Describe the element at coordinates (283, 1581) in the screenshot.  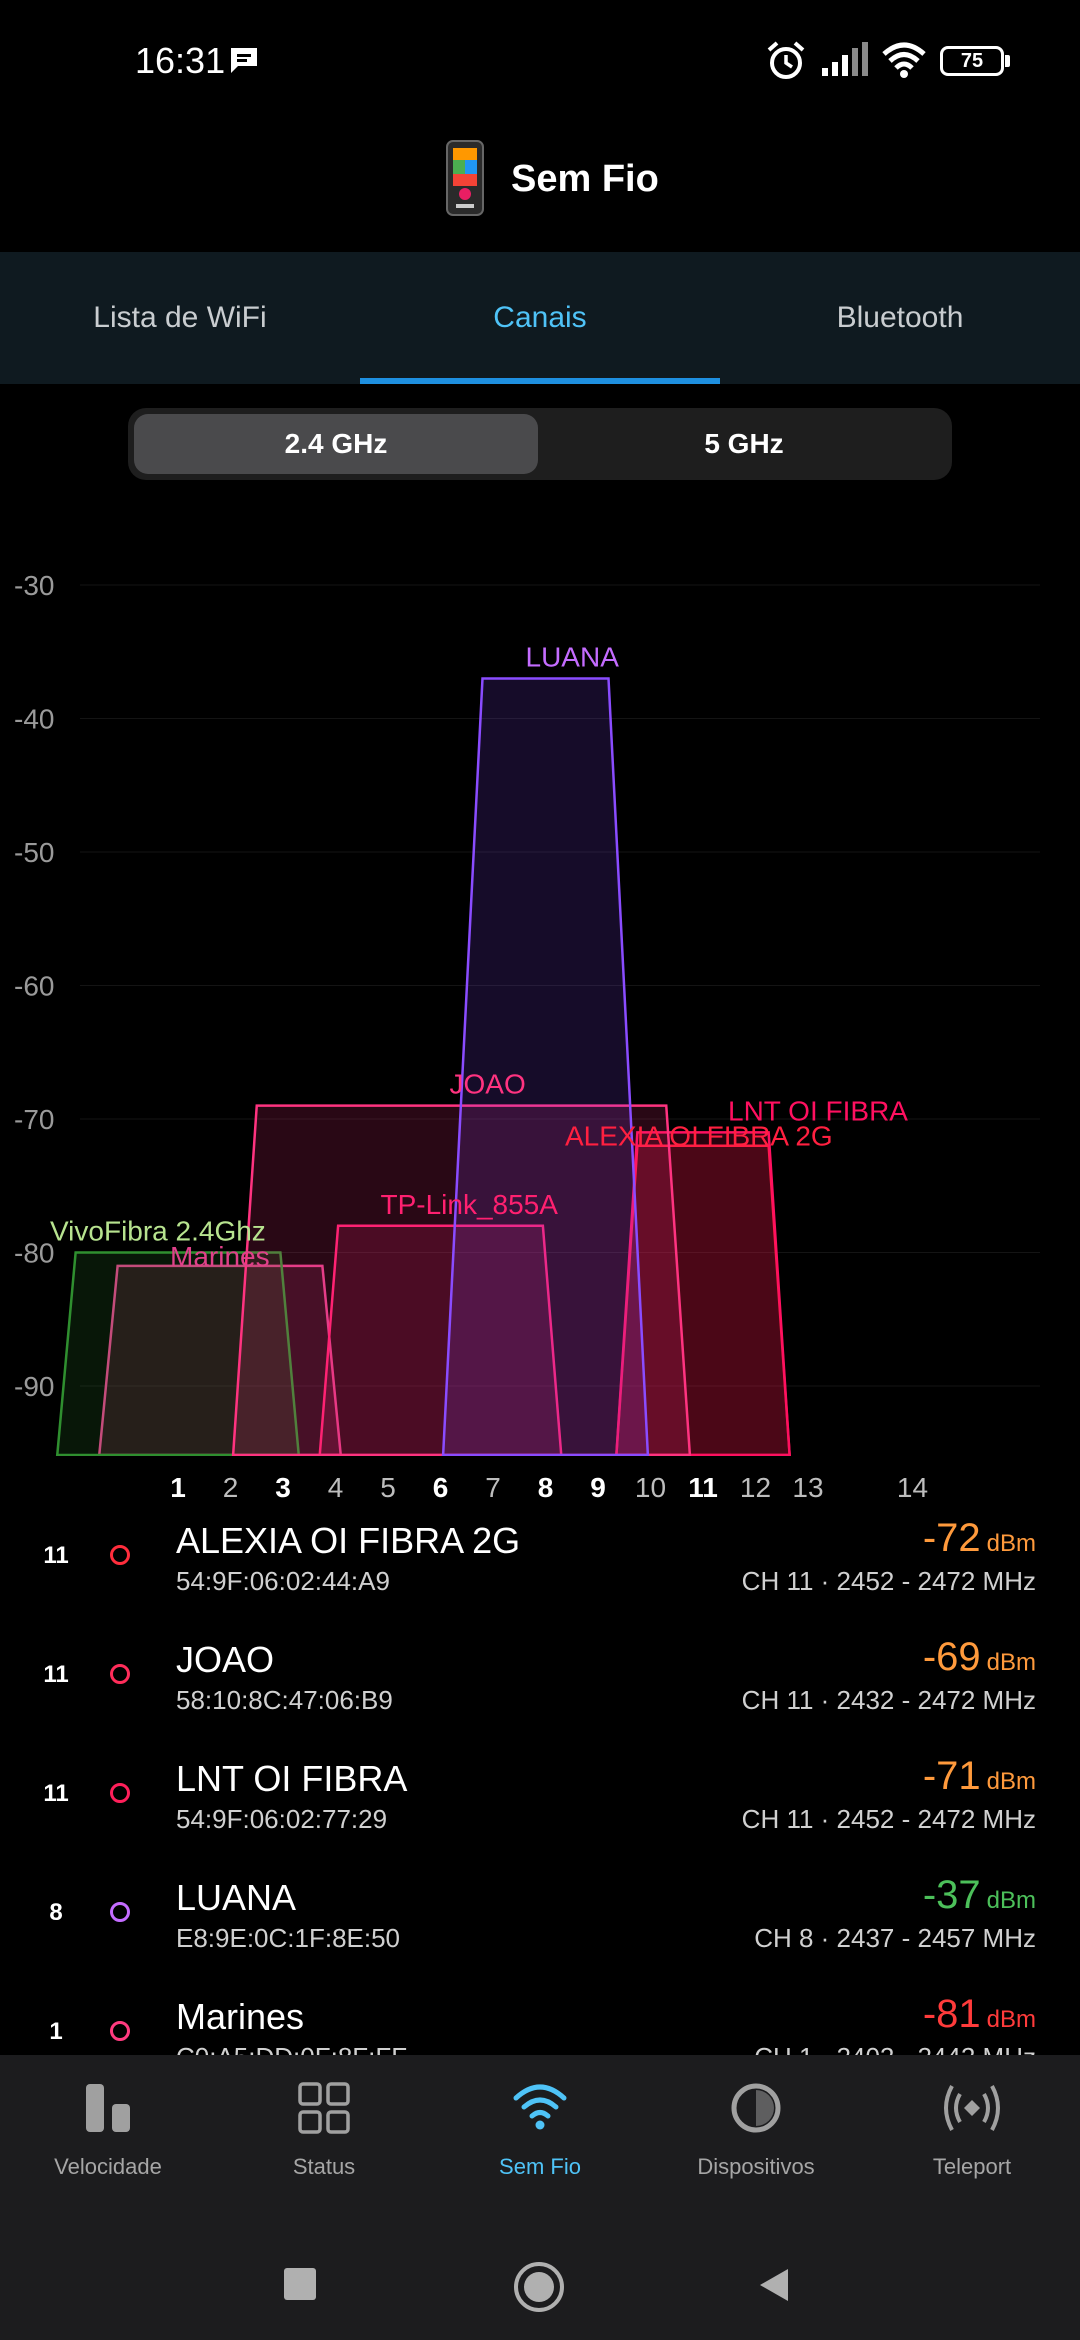
I see `ap-mac: 54:9F:06:02:44:A9` at that location.